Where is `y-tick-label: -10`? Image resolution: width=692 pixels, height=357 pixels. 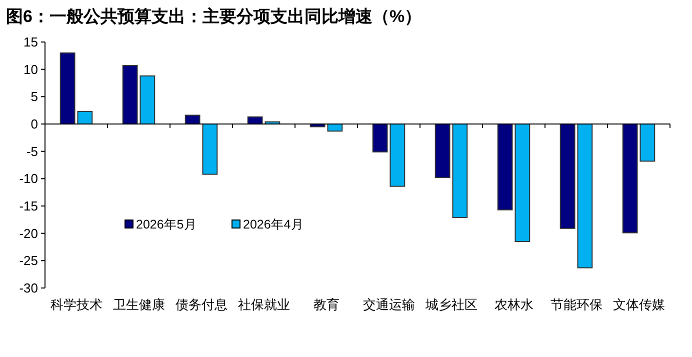
y-tick-label: -10 is located at coordinates (28, 178).